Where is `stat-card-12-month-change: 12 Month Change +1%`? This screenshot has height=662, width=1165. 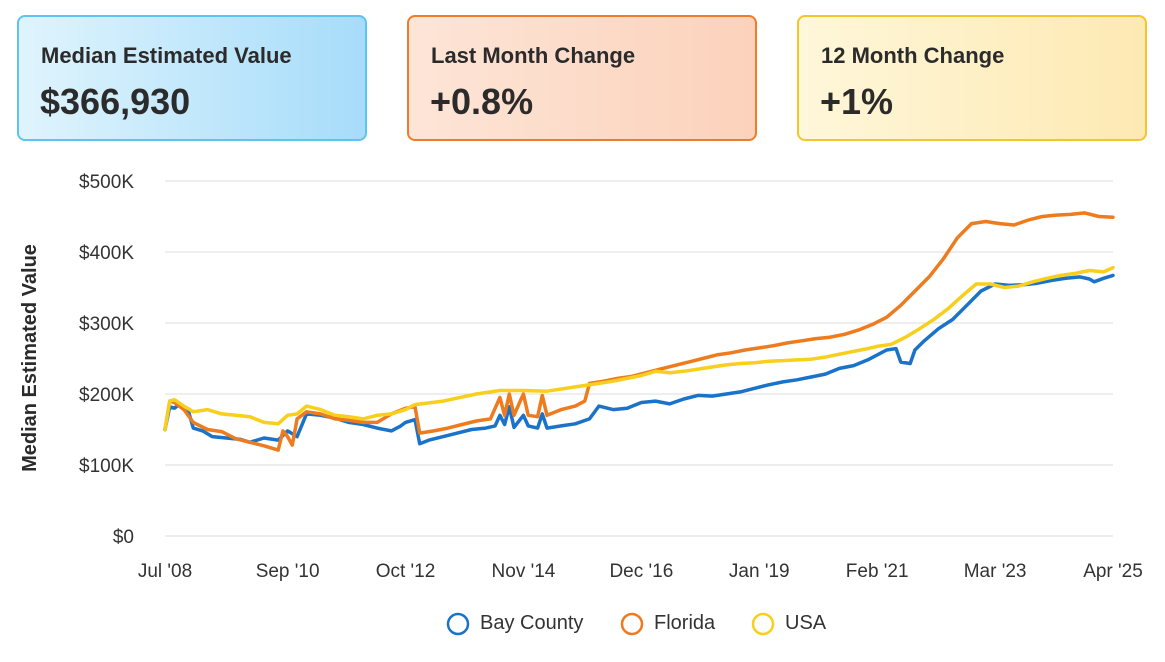
stat-card-12-month-change: 12 Month Change +1% is located at coordinates (972, 78).